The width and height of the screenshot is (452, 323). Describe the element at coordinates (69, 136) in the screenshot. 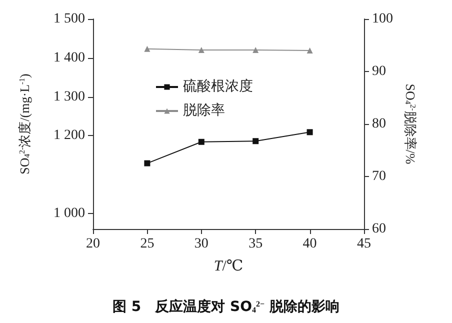

I see `y-tick-label: 1 200` at that location.